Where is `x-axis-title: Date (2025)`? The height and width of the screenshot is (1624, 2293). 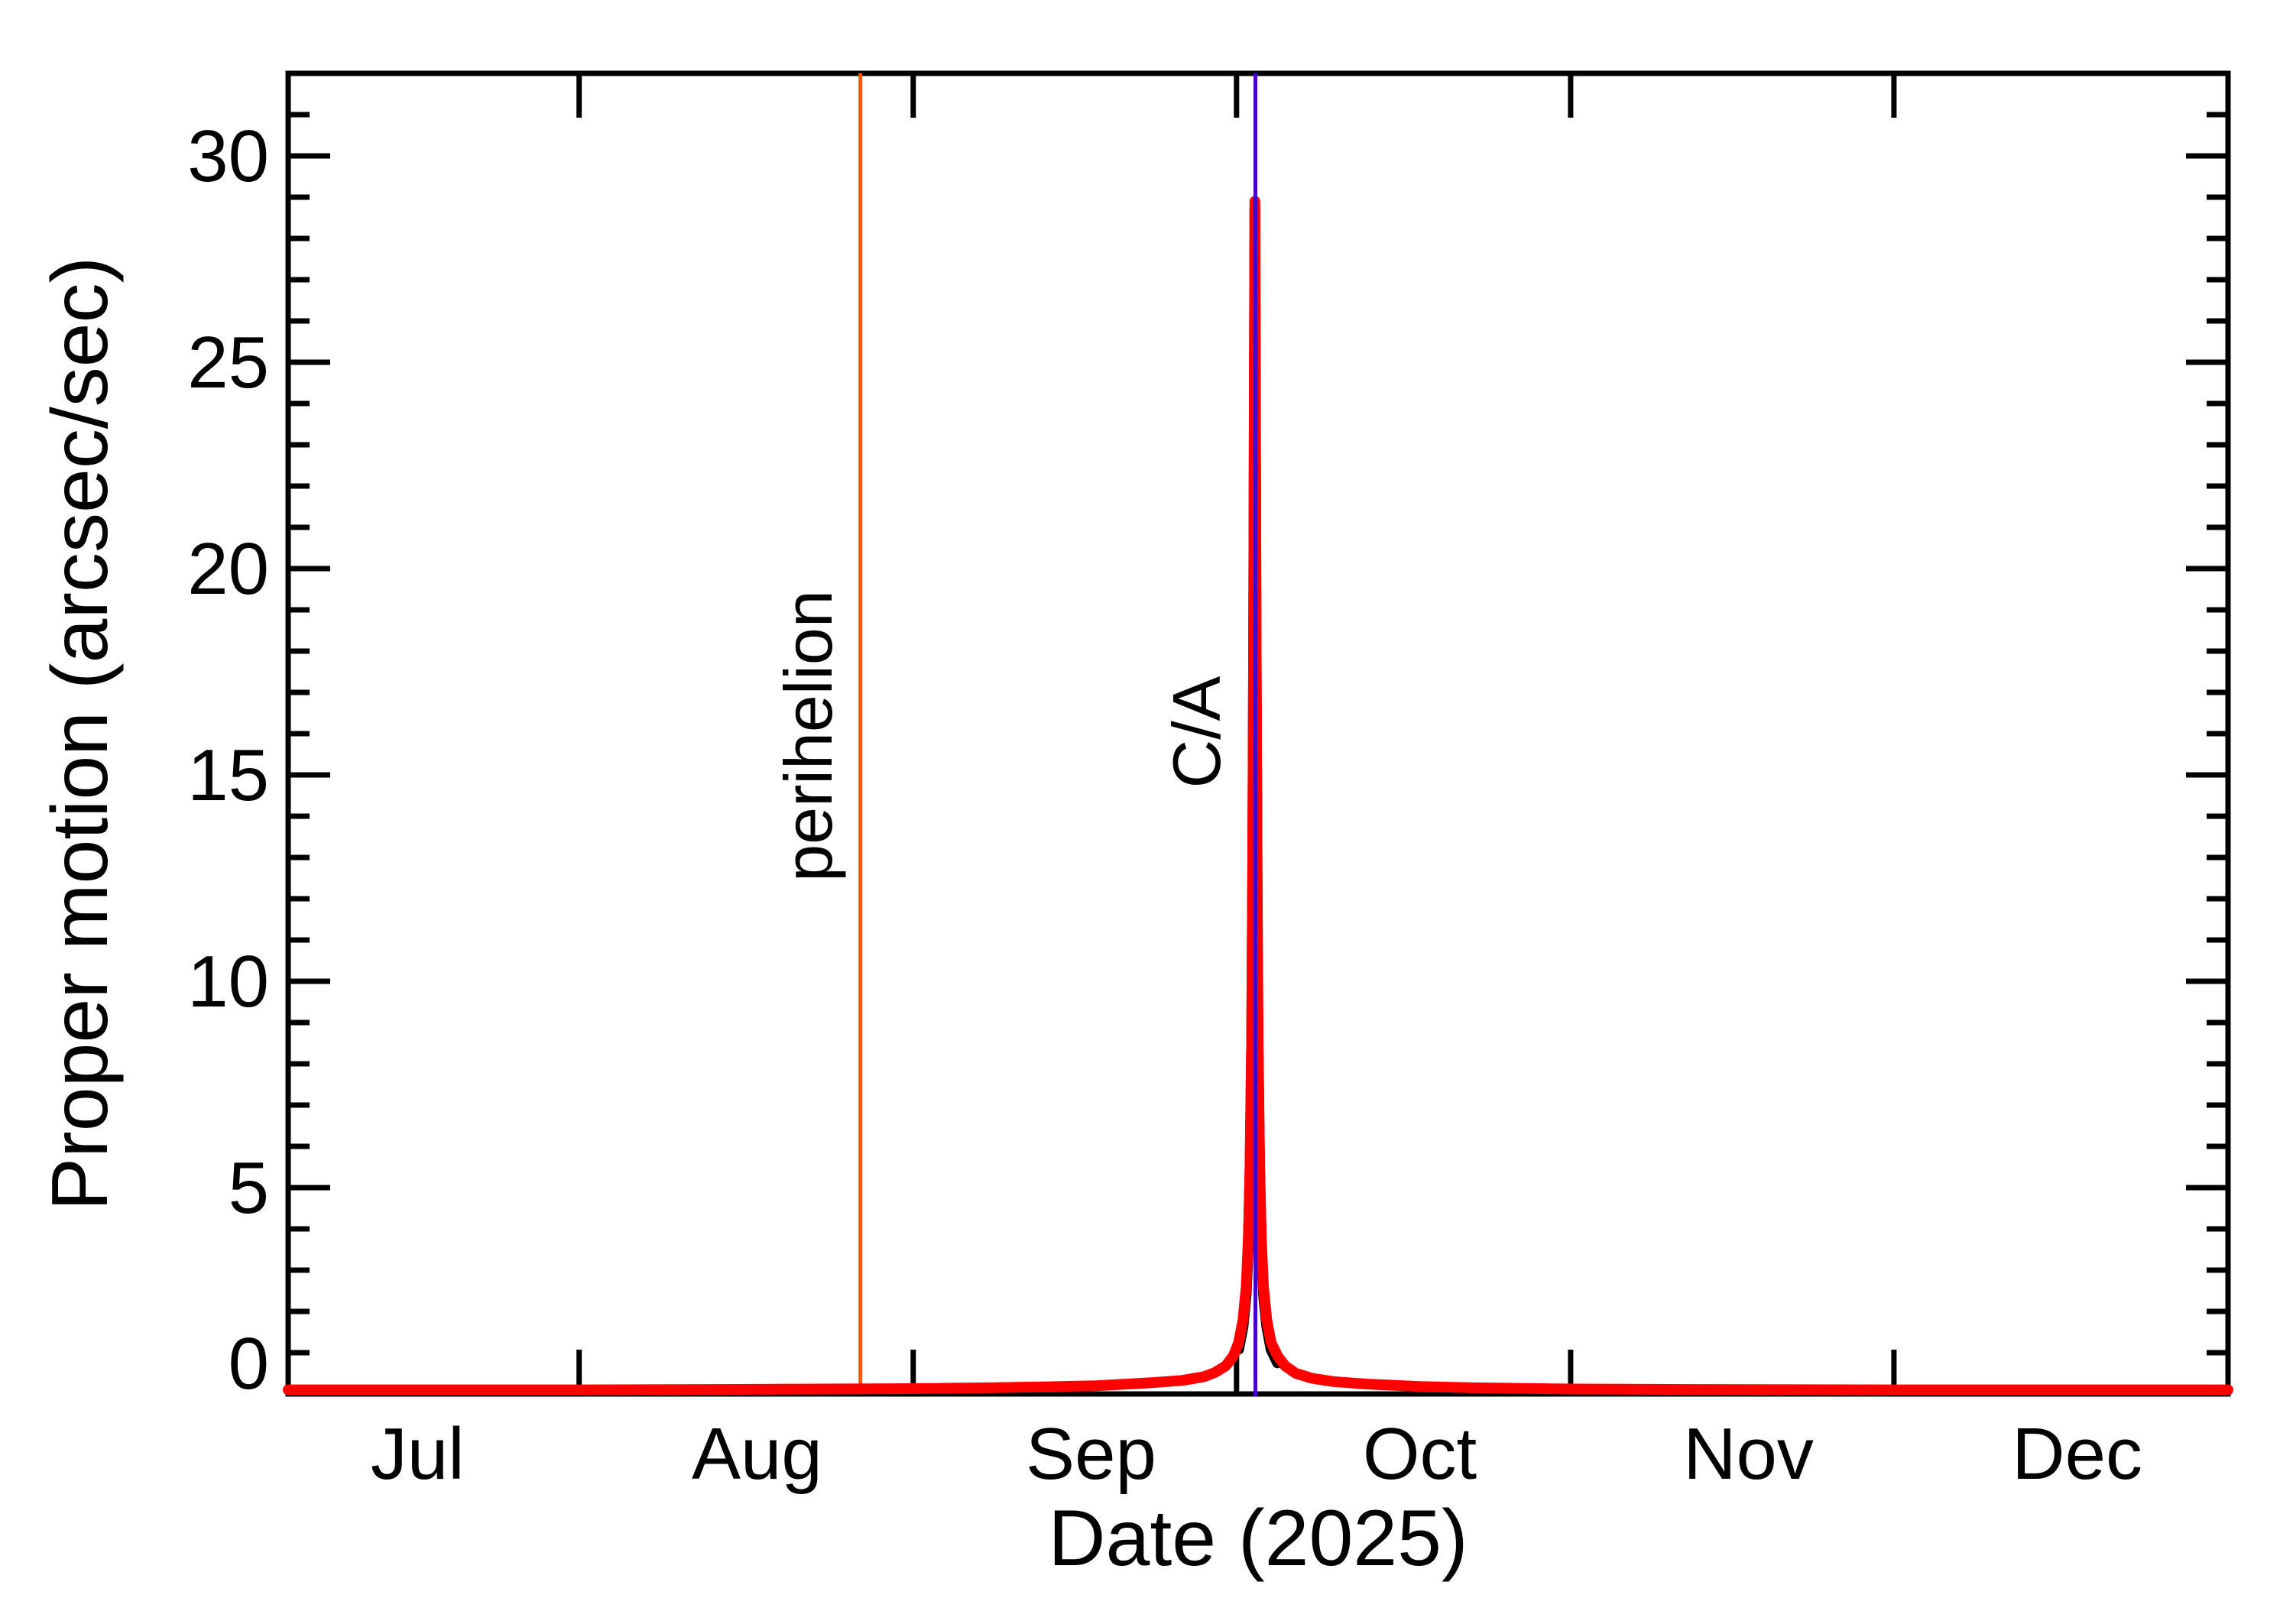 x-axis-title: Date (2025) is located at coordinates (1258, 1538).